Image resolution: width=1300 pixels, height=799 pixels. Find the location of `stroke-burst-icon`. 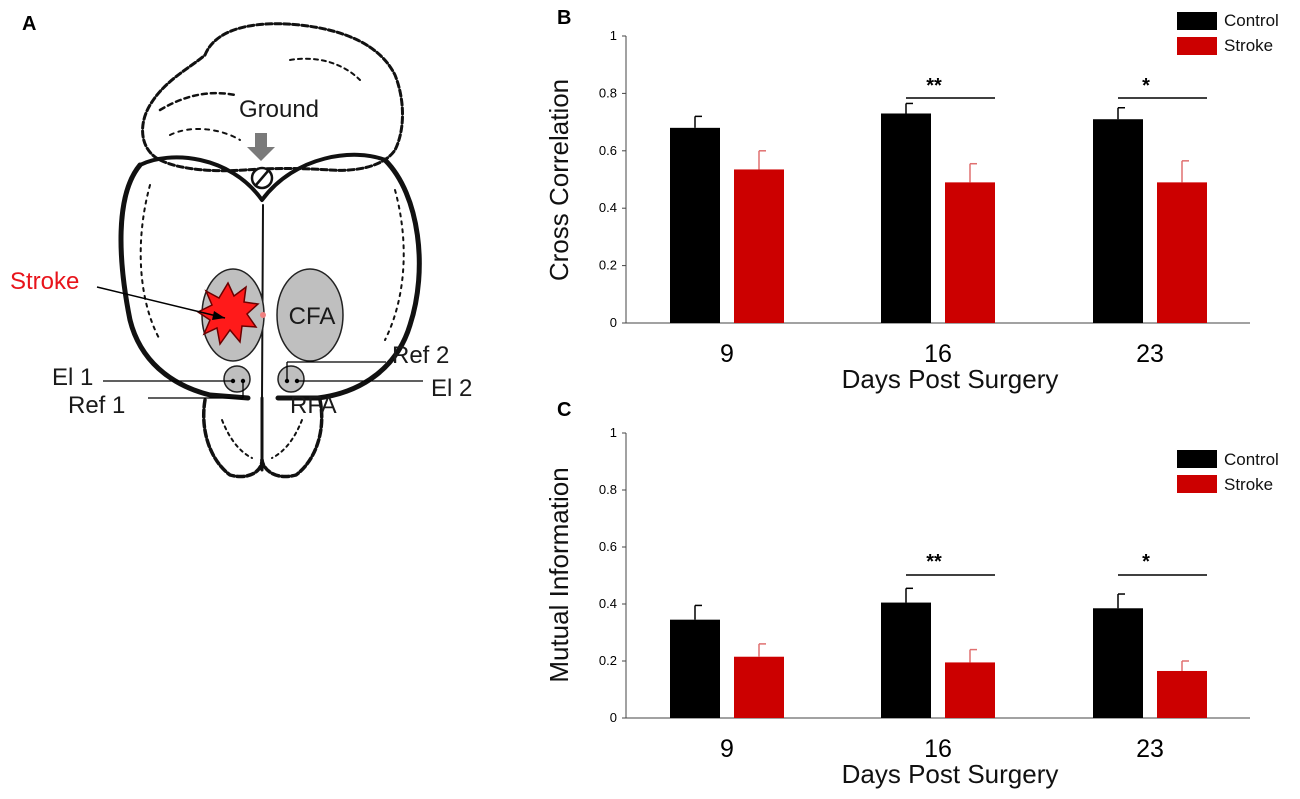

stroke-burst-icon is located at coordinates (228, 313).